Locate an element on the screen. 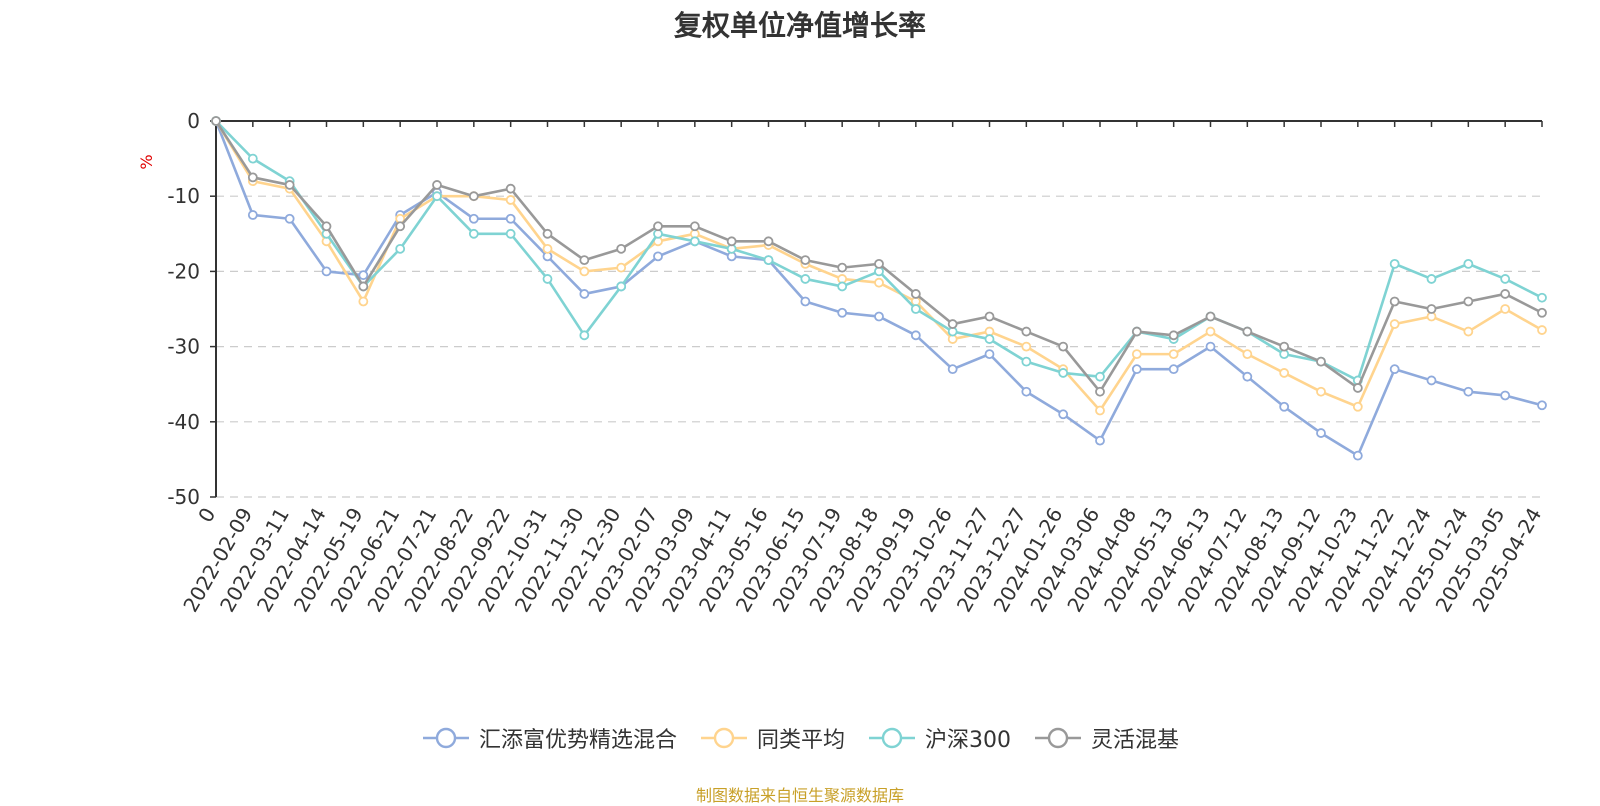  legend-item: 灵活混基 is located at coordinates (1106, 738).